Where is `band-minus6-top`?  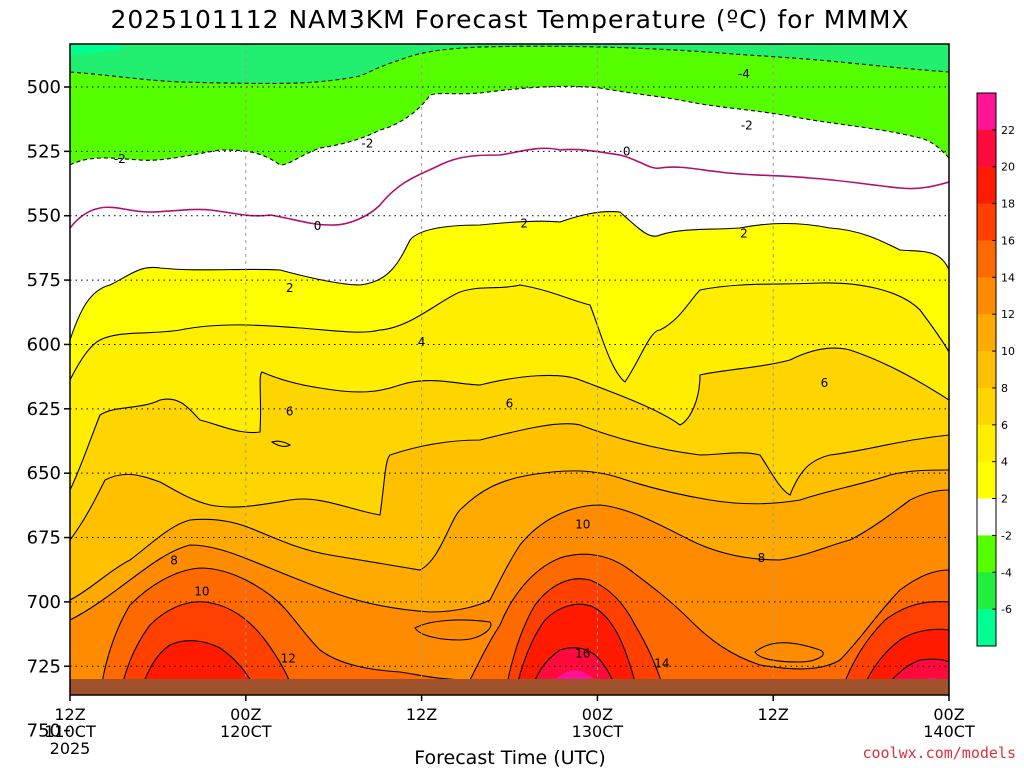
band-minus6-top is located at coordinates (509, 64).